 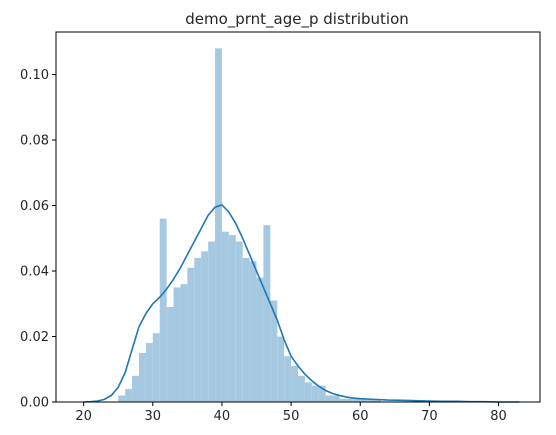 I want to click on y-tick-label: 0.06, so click(x=34, y=206).